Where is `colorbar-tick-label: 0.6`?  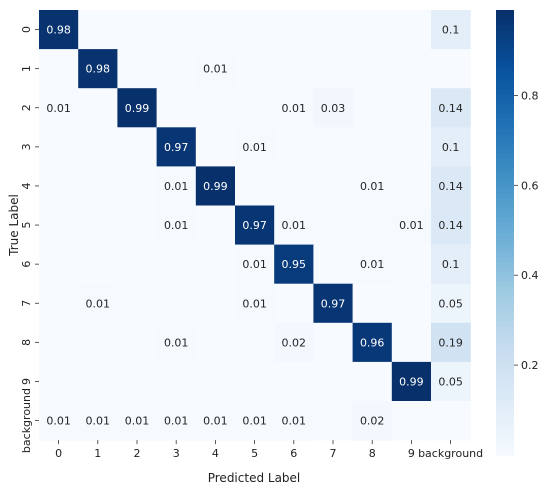 colorbar-tick-label: 0.6 is located at coordinates (530, 185).